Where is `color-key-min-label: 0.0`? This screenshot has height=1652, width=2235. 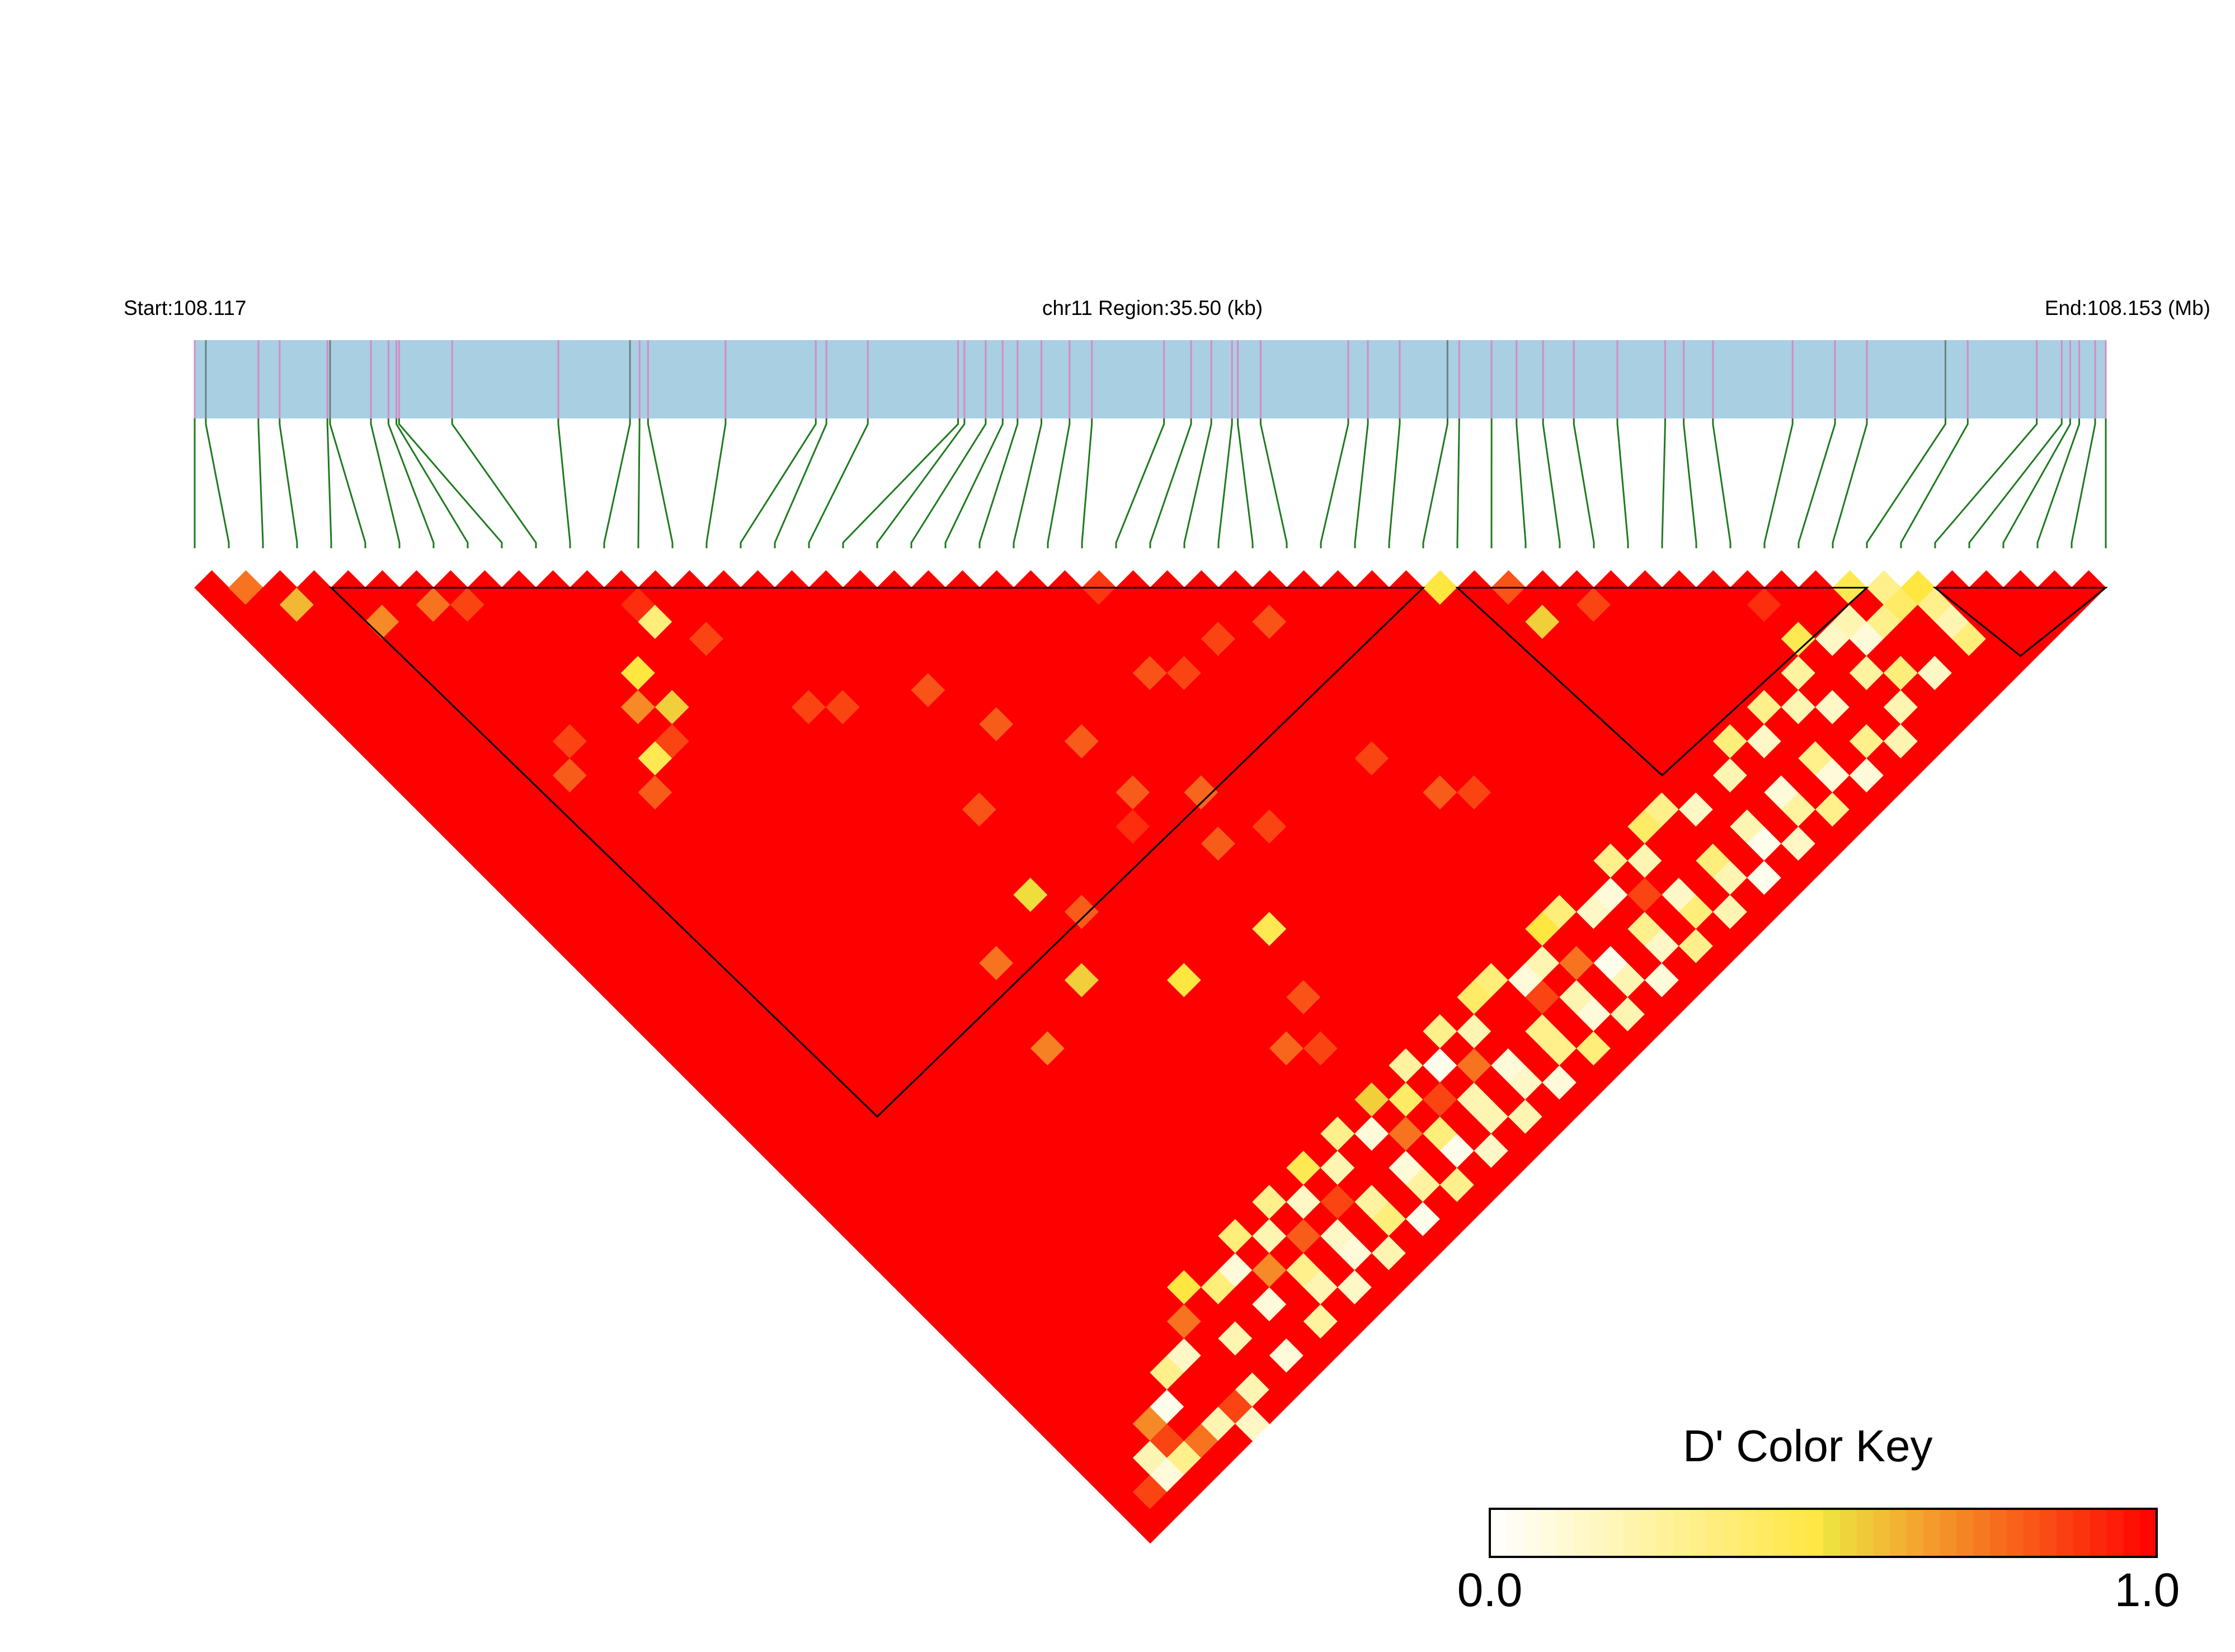 color-key-min-label: 0.0 is located at coordinates (1490, 1590).